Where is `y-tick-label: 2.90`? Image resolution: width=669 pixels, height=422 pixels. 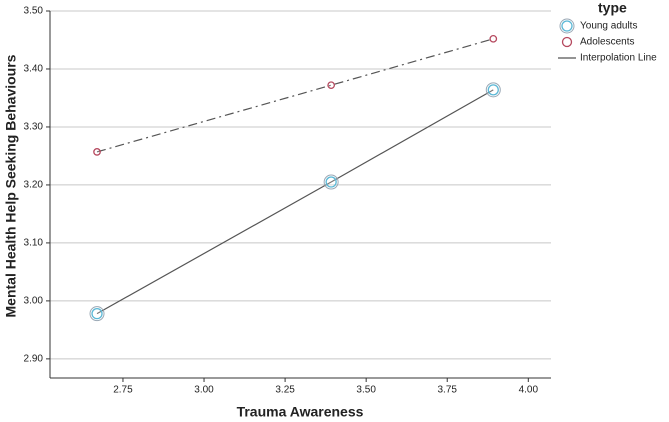 y-tick-label: 2.90 is located at coordinates (34, 359).